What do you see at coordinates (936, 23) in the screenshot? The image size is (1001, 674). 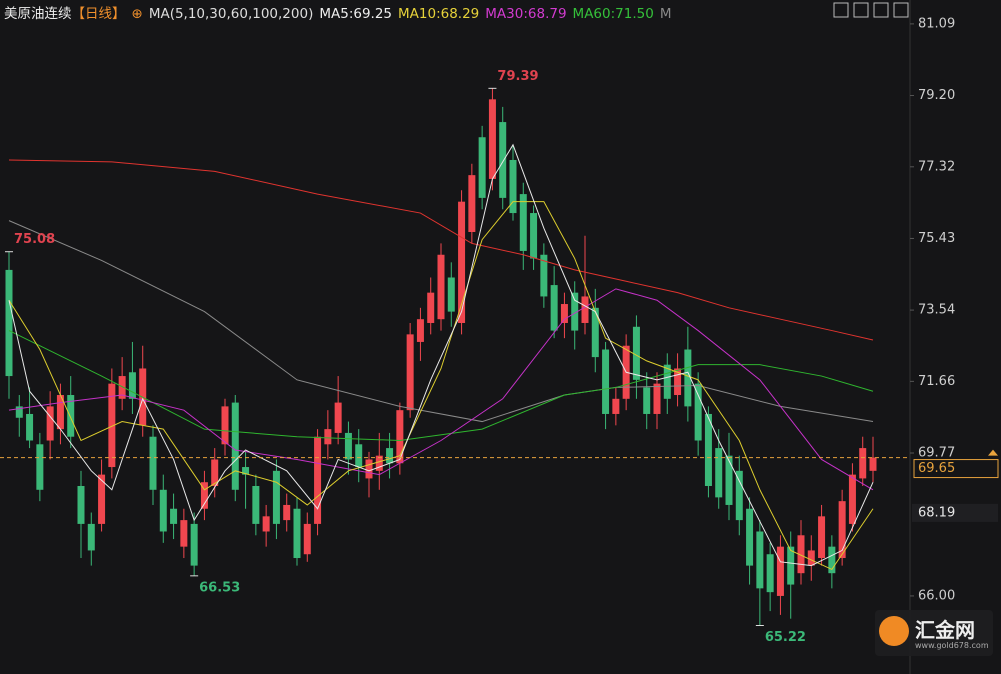 I see `y-tick-label: 81.09` at bounding box center [936, 23].